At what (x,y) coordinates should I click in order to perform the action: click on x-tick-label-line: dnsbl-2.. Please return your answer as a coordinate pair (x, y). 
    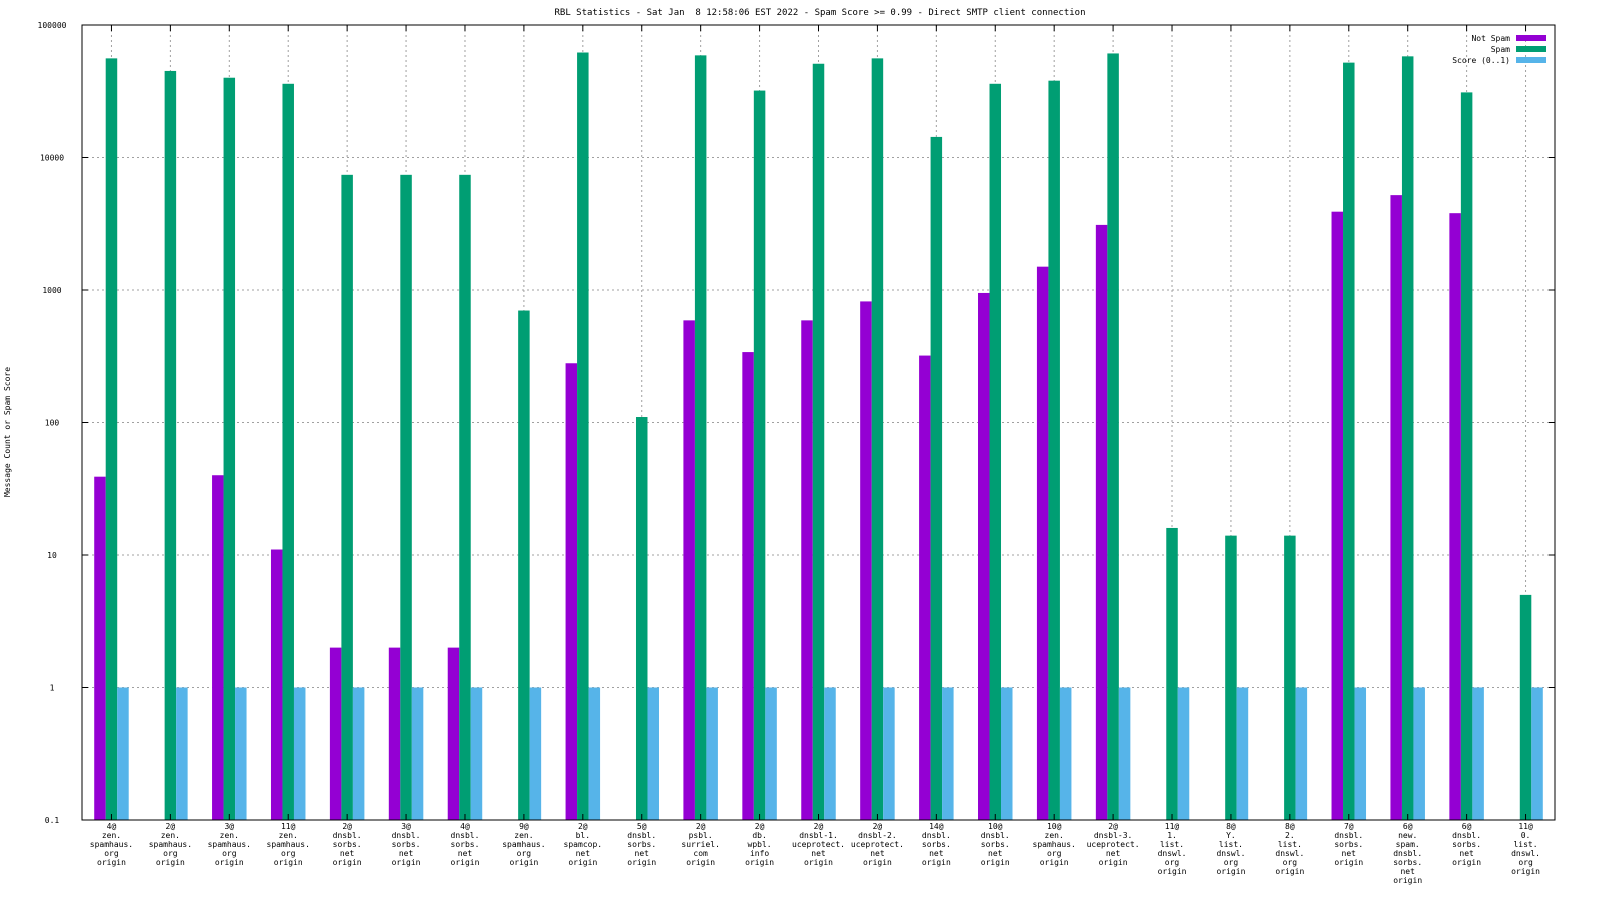
    Looking at the image, I should click on (877, 835).